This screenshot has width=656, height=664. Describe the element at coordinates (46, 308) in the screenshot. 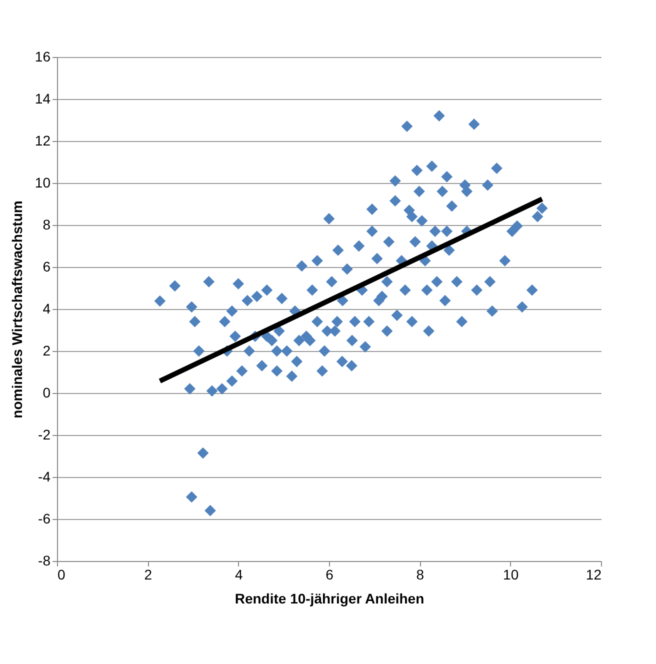

I see `y-tick-label: 4` at that location.